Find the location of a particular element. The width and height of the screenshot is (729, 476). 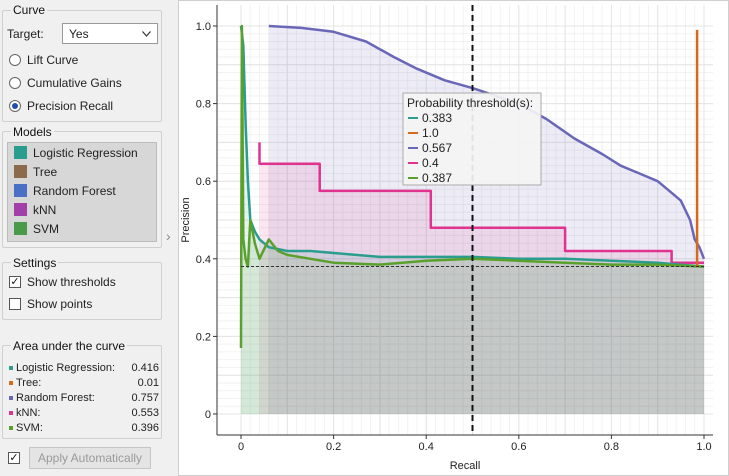

show-points-checkbox: Show points is located at coordinates (50, 304).